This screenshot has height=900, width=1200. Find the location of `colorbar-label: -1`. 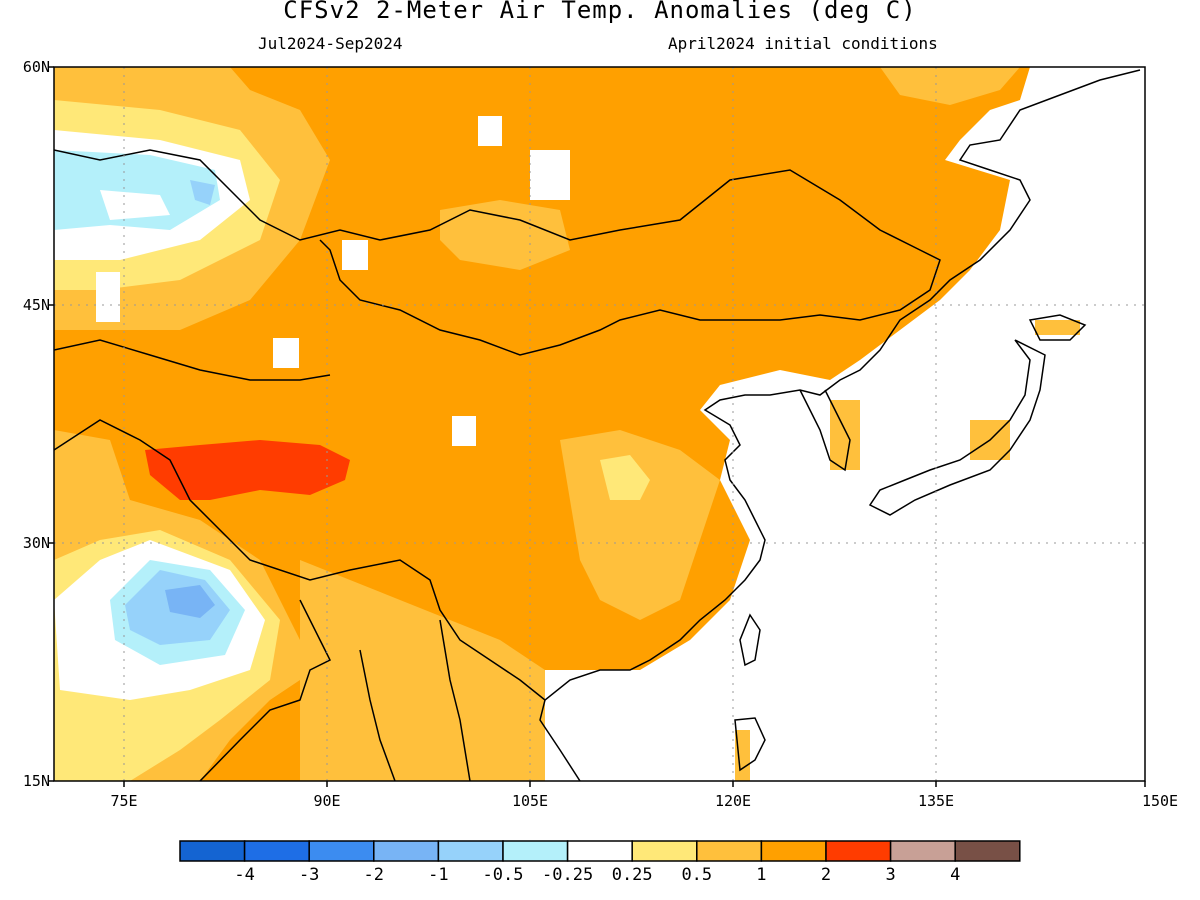

colorbar-label: -1 is located at coordinates (438, 875).